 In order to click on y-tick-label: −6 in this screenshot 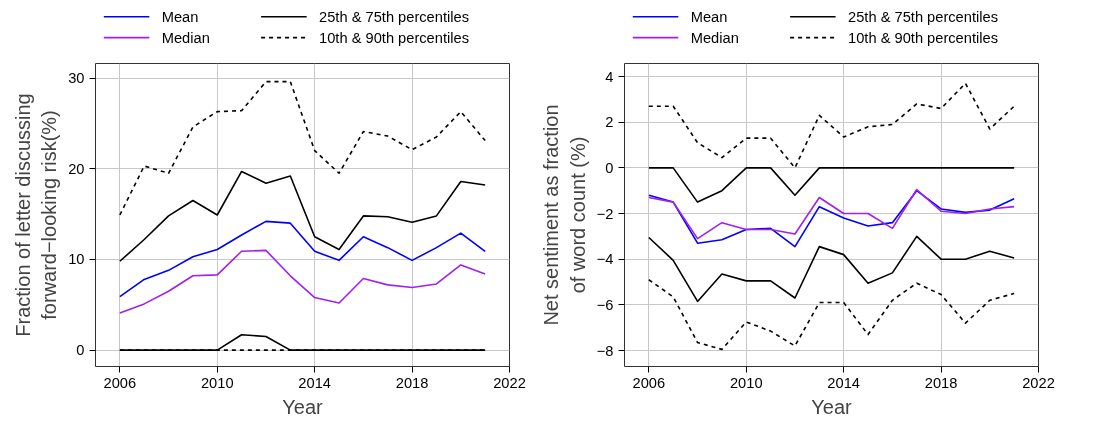, I will do `click(605, 304)`.